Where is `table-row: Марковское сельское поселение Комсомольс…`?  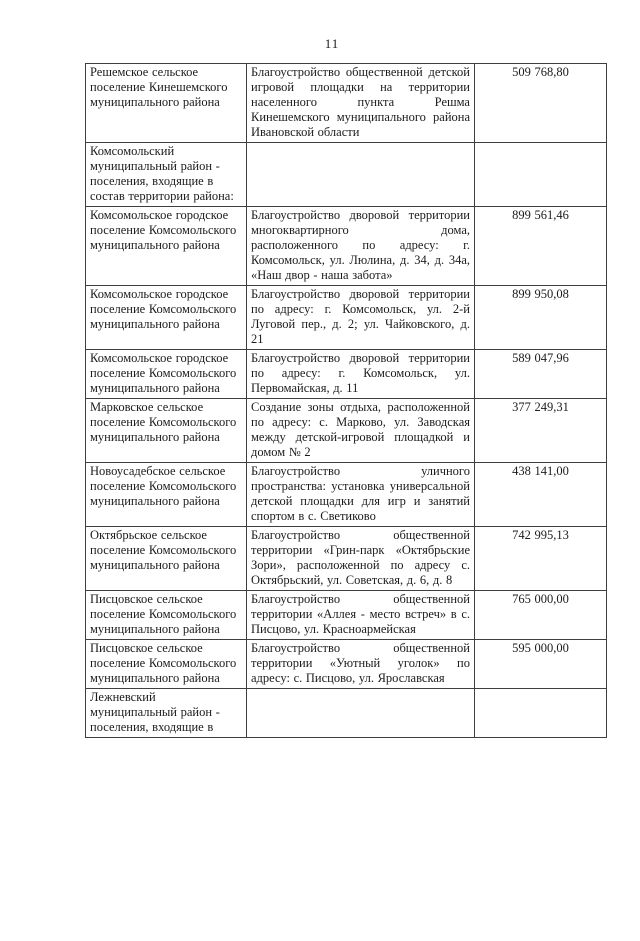 table-row: Марковское сельское поселение Комсомольс… is located at coordinates (346, 430).